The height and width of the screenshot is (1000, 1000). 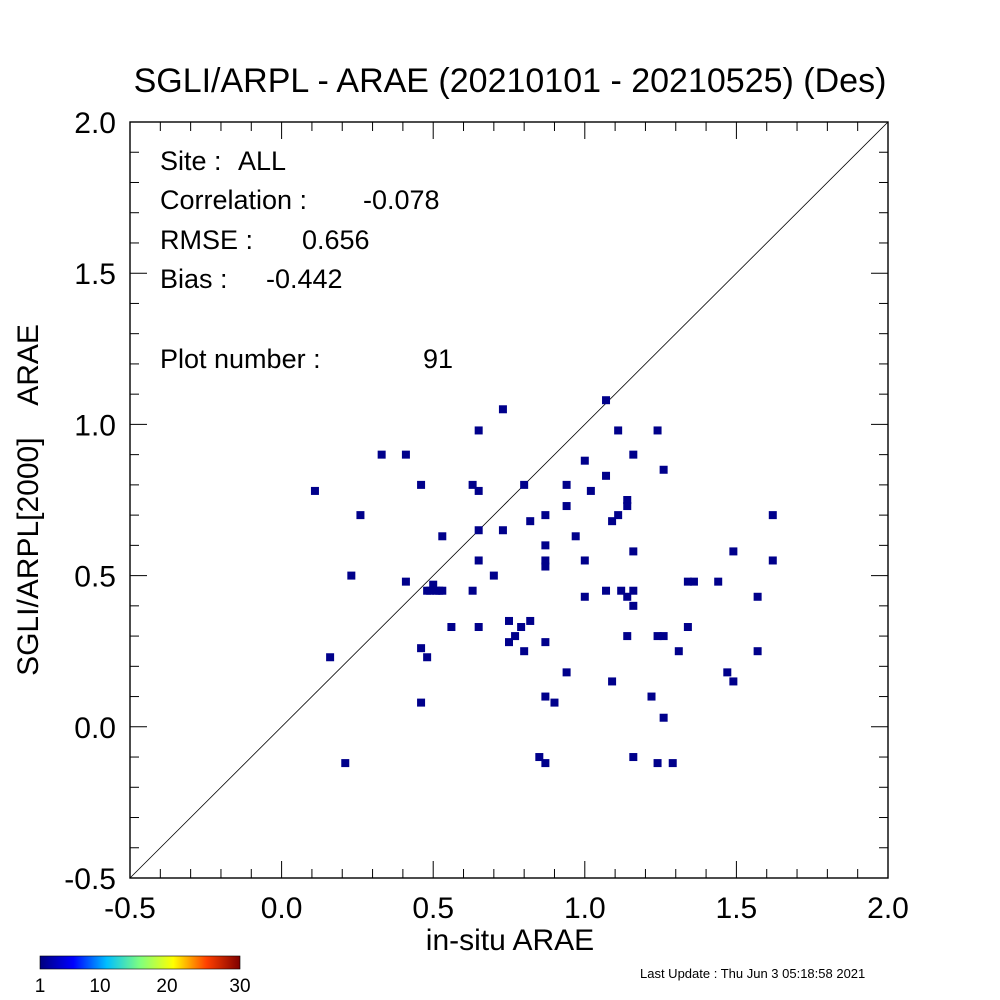 What do you see at coordinates (888, 908) in the screenshot?
I see `x-tick-label: 2.0` at bounding box center [888, 908].